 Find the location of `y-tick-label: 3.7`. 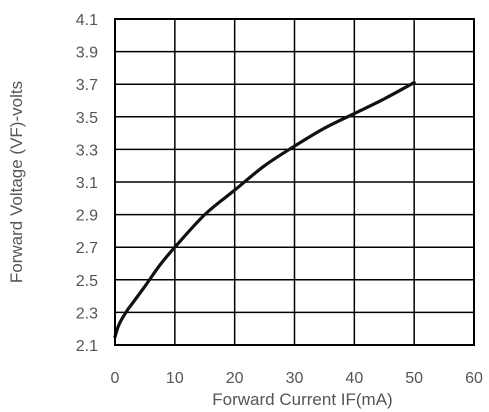

y-tick-label: 3.7 is located at coordinates (87, 85).